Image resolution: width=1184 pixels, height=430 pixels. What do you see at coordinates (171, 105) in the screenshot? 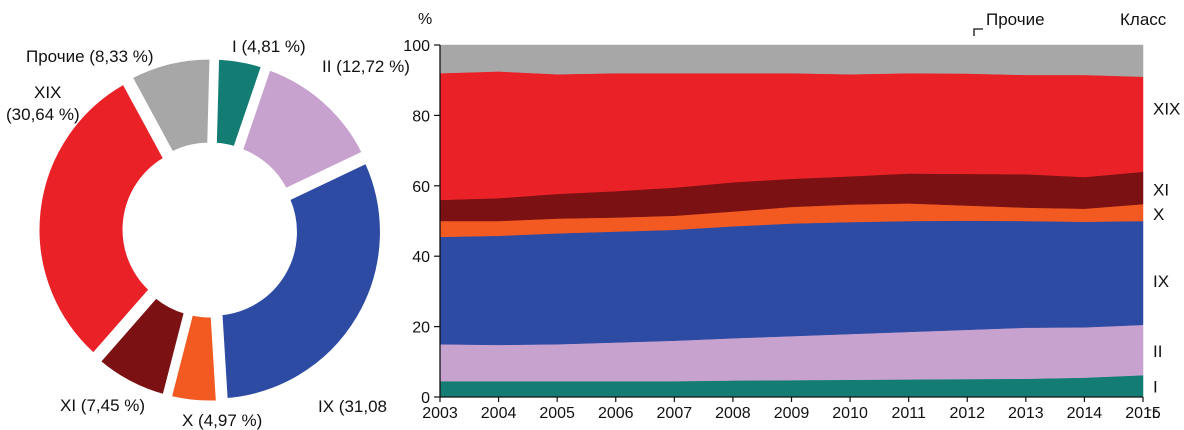
I see `donut-slice-прочие` at bounding box center [171, 105].